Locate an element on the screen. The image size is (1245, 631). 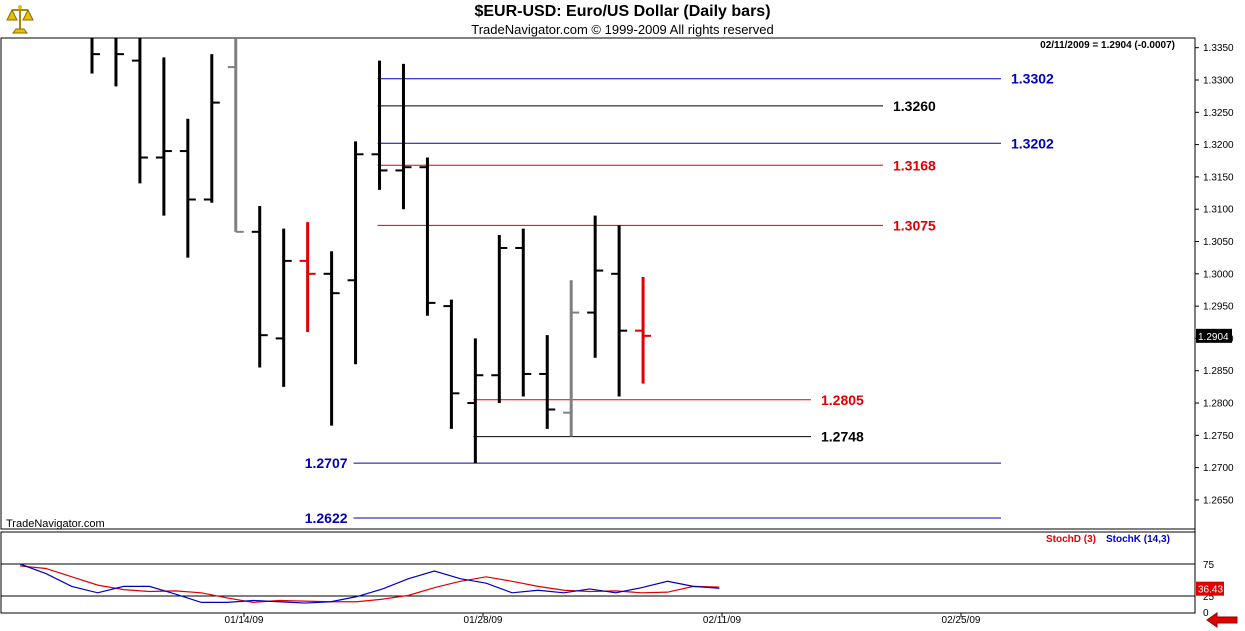
price-tick-label: 1.3050 is located at coordinates (1218, 242).